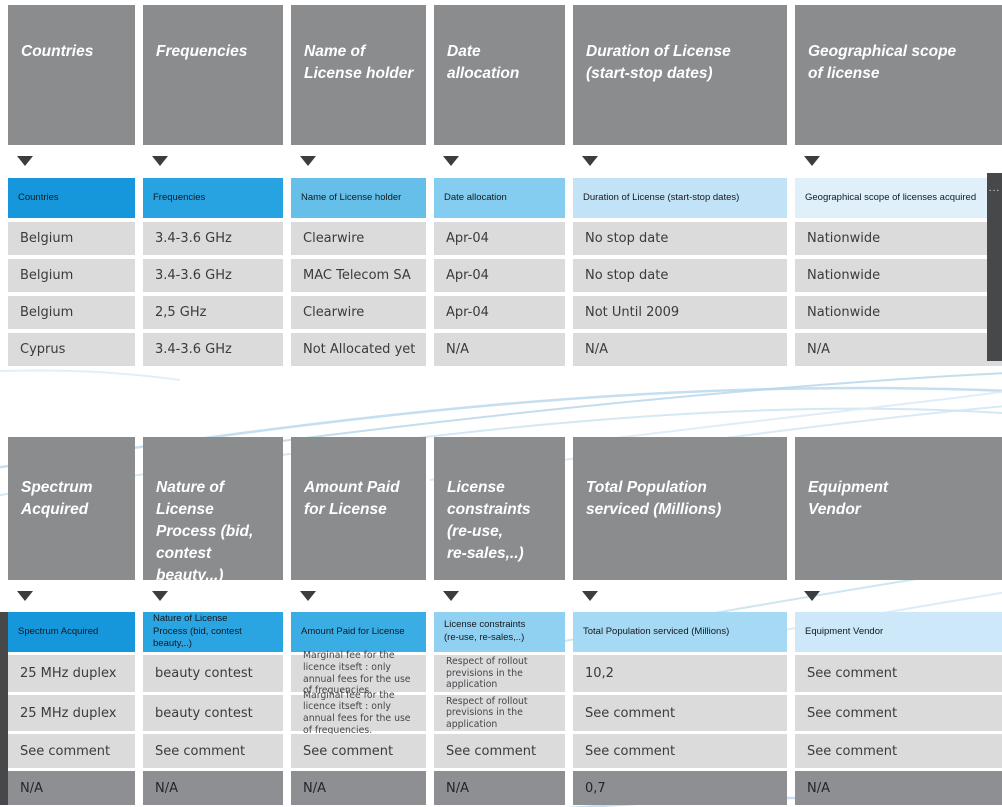 The height and width of the screenshot is (807, 1002). I want to click on column-header-license-holder: Name of License holder, so click(358, 75).